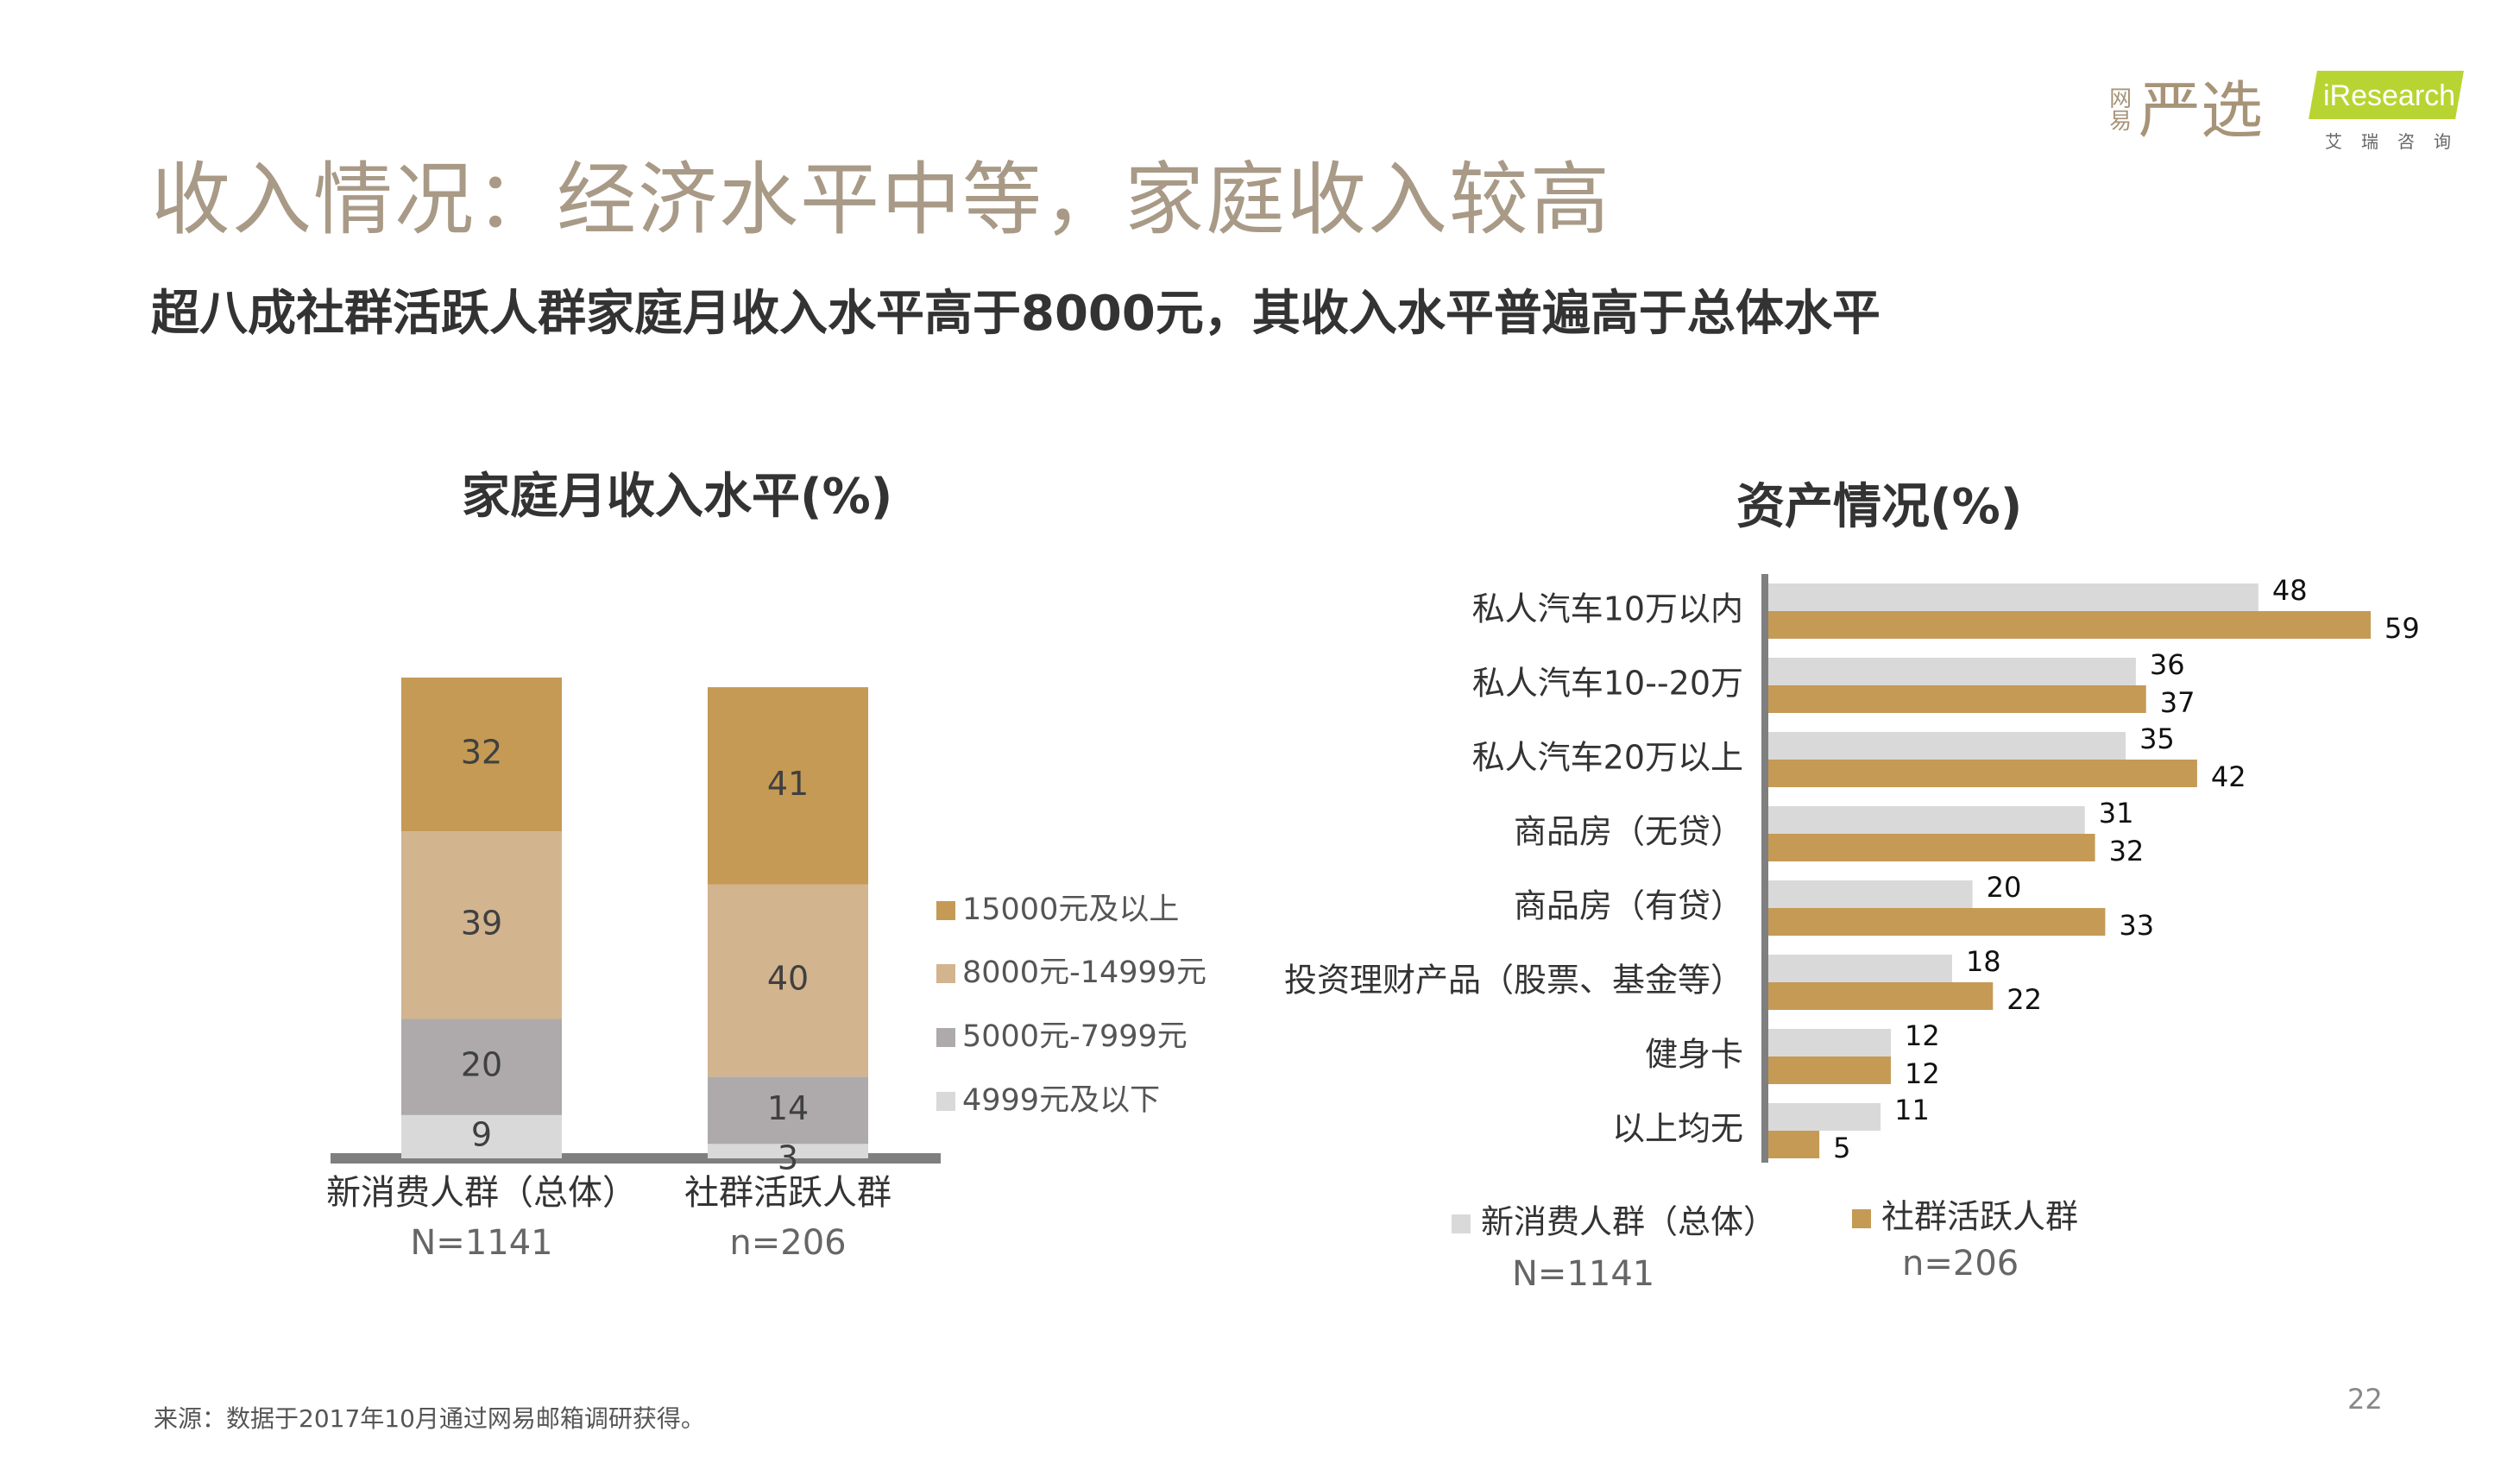  Describe the element at coordinates (1912, 1110) in the screenshot. I see `assets-data-label: 11` at that location.